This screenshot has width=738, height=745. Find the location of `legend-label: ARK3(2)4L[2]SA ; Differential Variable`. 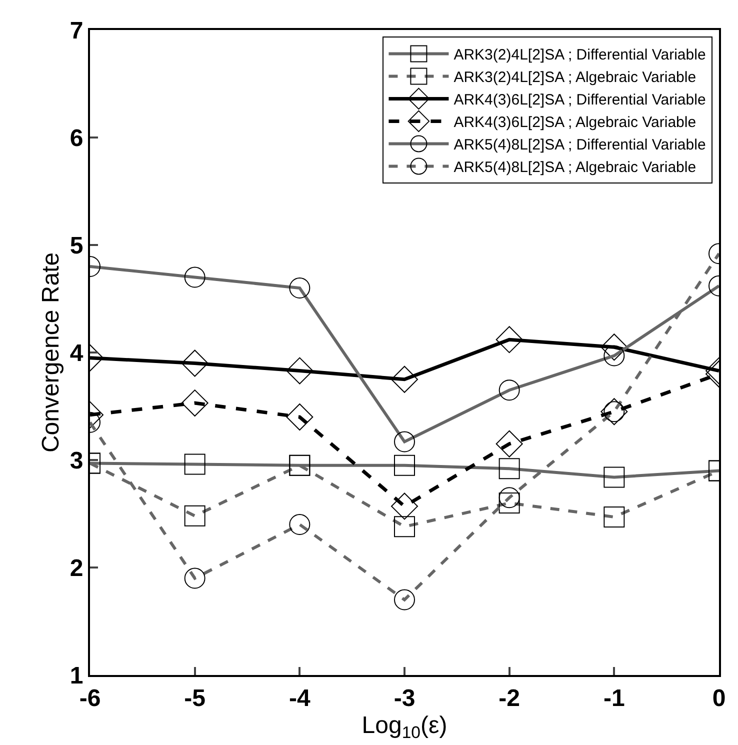

legend-label: ARK3(2)4L[2]SA ; Differential Variable is located at coordinates (580, 55).